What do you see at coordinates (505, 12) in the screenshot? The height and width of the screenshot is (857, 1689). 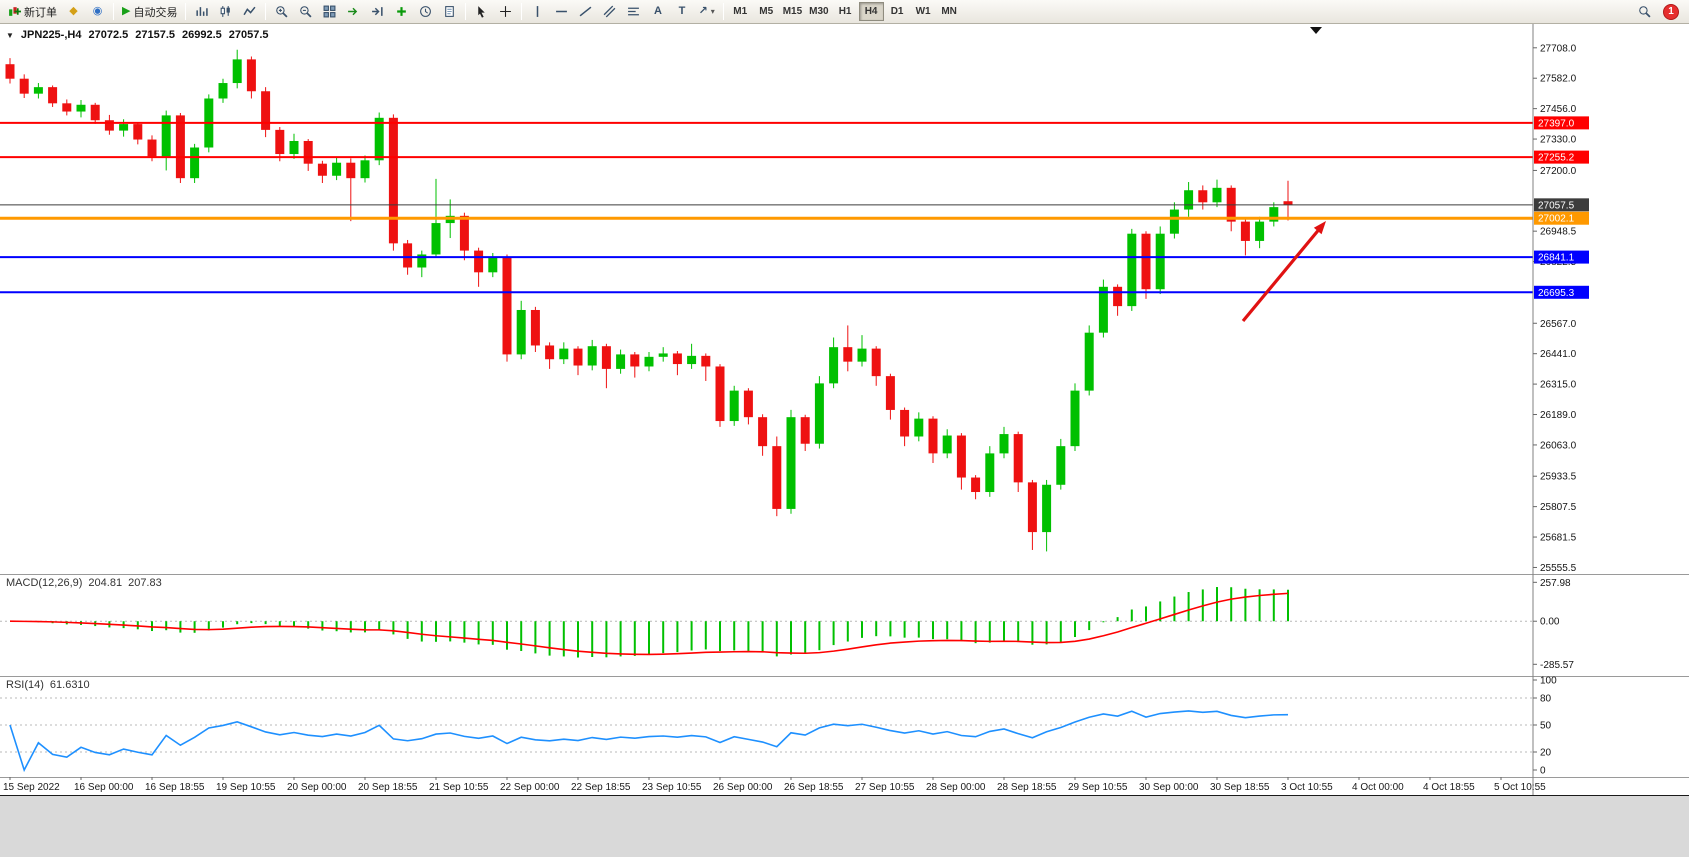 I see `crosshair-tool-button` at bounding box center [505, 12].